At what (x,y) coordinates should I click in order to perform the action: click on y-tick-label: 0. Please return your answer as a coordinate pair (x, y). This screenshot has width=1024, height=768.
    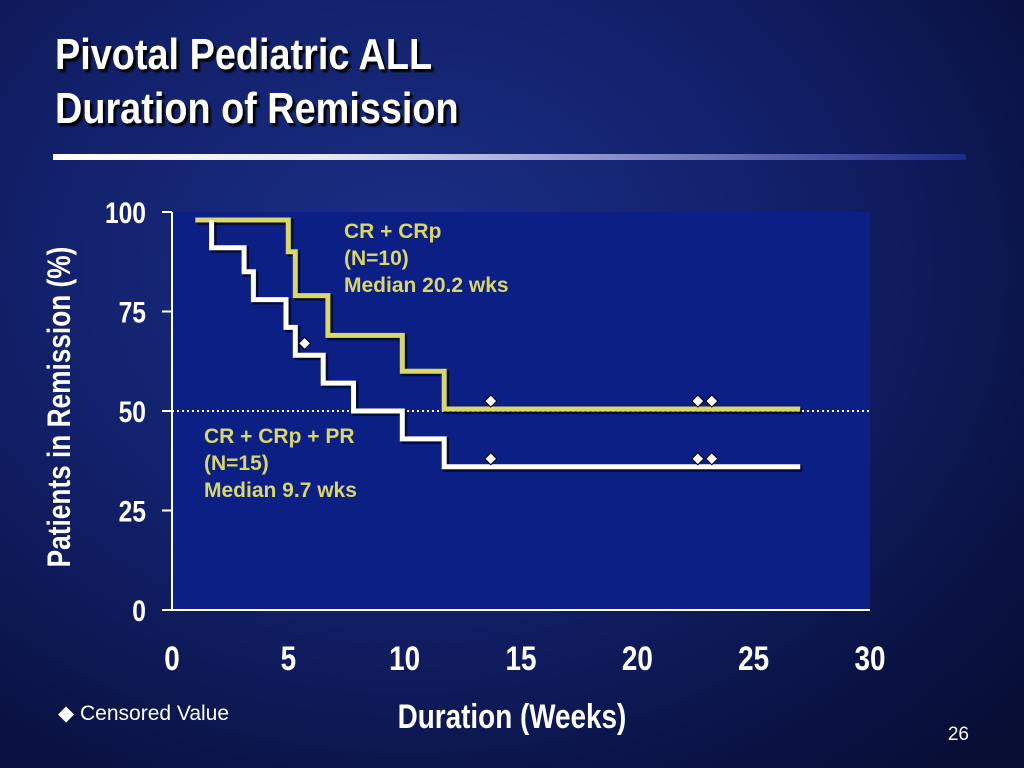
    Looking at the image, I should click on (139, 611).